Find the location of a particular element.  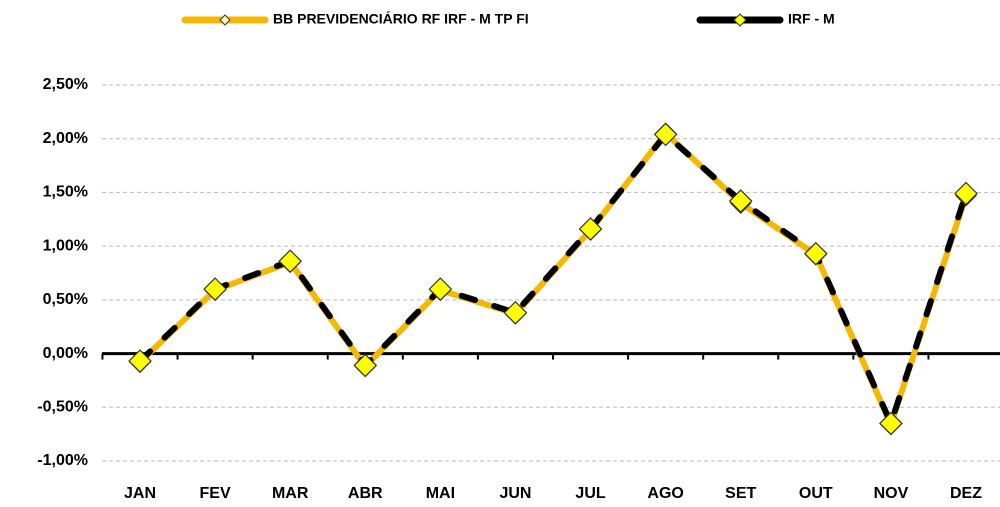

x-tick-label: FEV is located at coordinates (215, 493).